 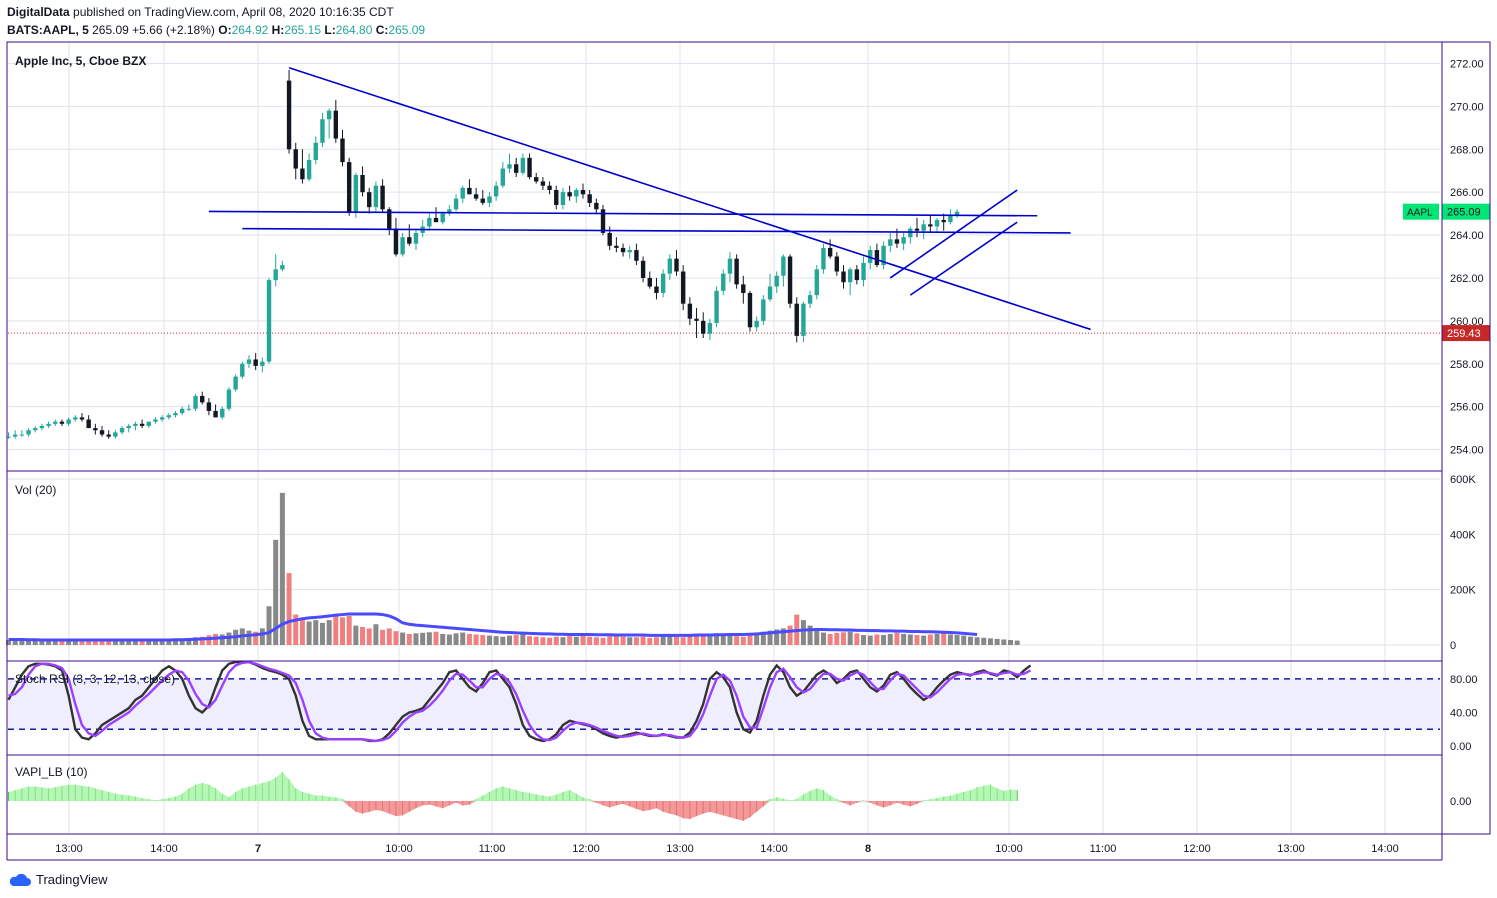 I want to click on price-tick-label: 256.00, so click(x=1467, y=408).